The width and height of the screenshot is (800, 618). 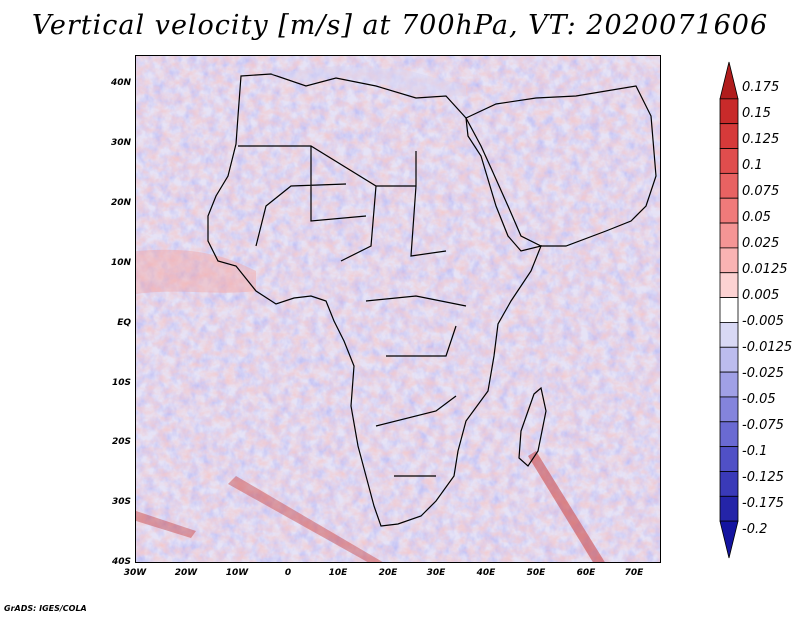 What do you see at coordinates (121, 502) in the screenshot?
I see `y-tick-label: 30S` at bounding box center [121, 502].